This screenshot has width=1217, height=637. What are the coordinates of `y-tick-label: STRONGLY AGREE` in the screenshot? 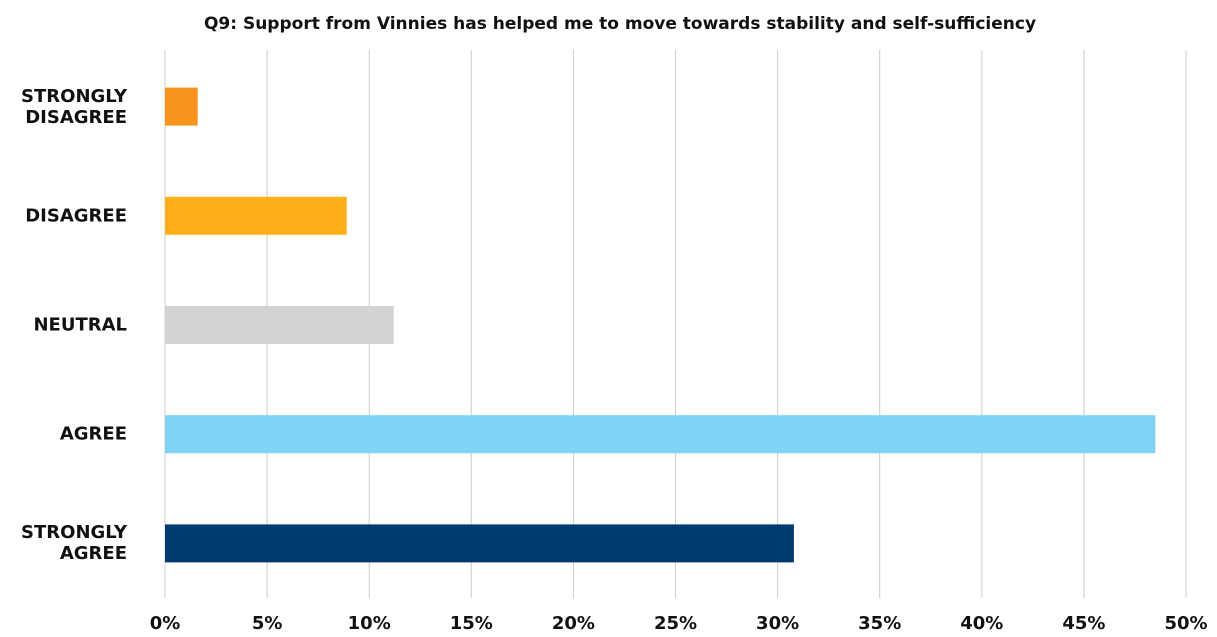 It's located at (74, 543).